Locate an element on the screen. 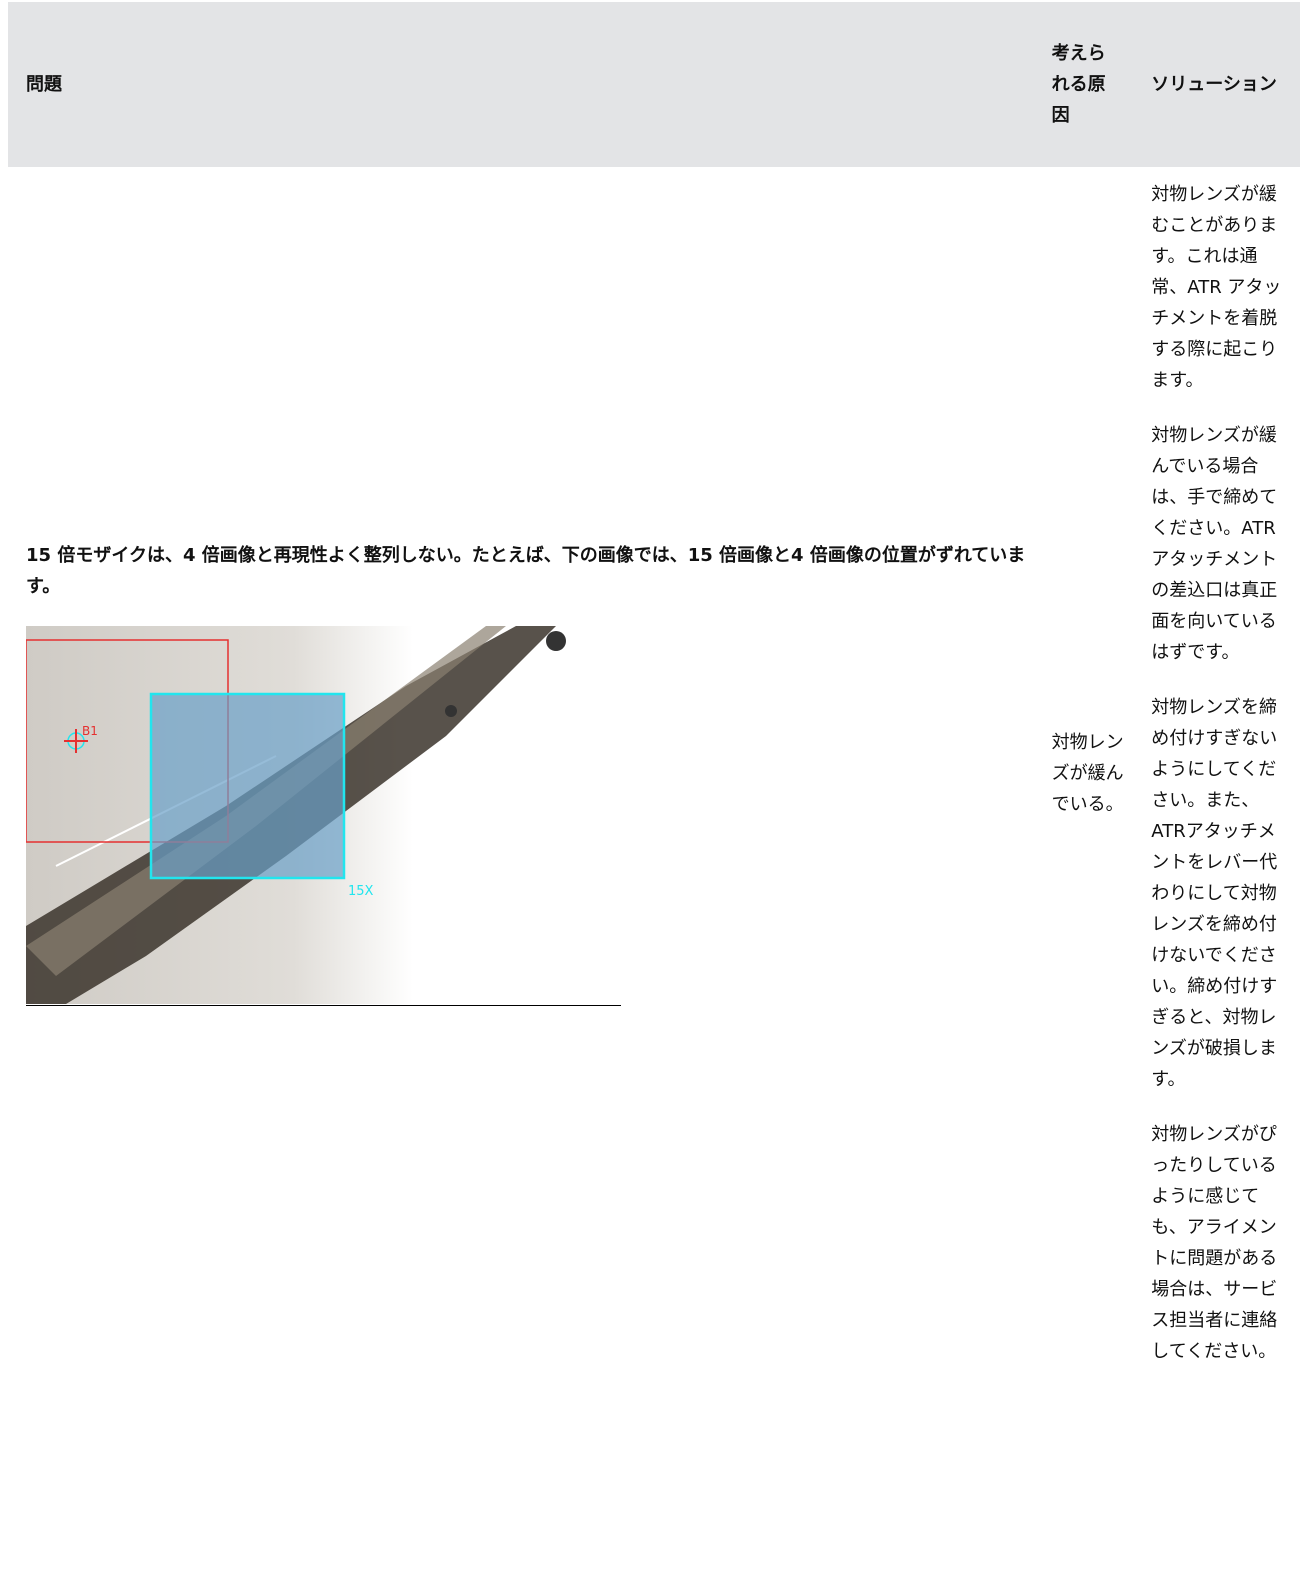 This screenshot has height=1587, width=1303. header-cell: 考えられる原因 is located at coordinates (1091, 84).